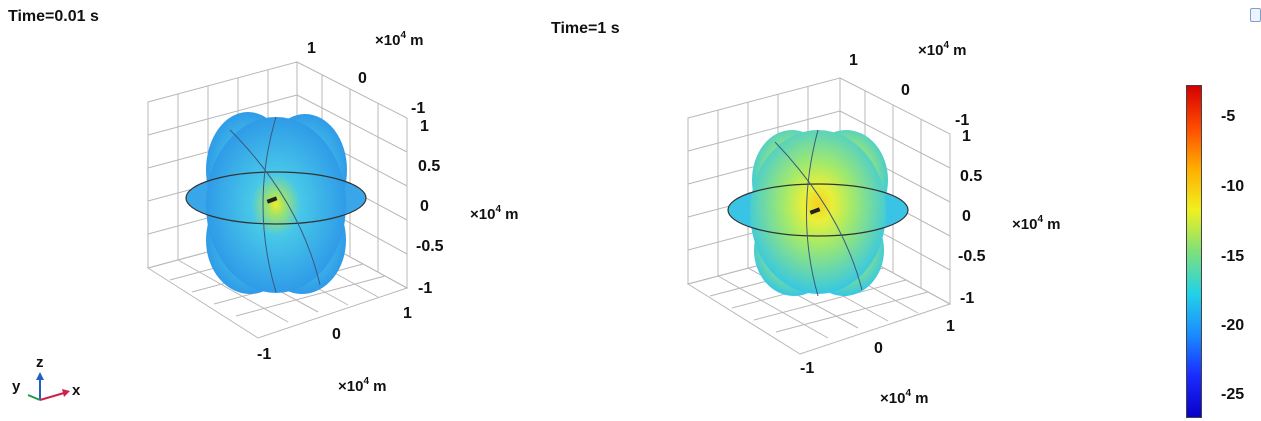 The width and height of the screenshot is (1261, 421). Describe the element at coordinates (494, 213) in the screenshot. I see `p1-z-unit: ×104 m` at that location.